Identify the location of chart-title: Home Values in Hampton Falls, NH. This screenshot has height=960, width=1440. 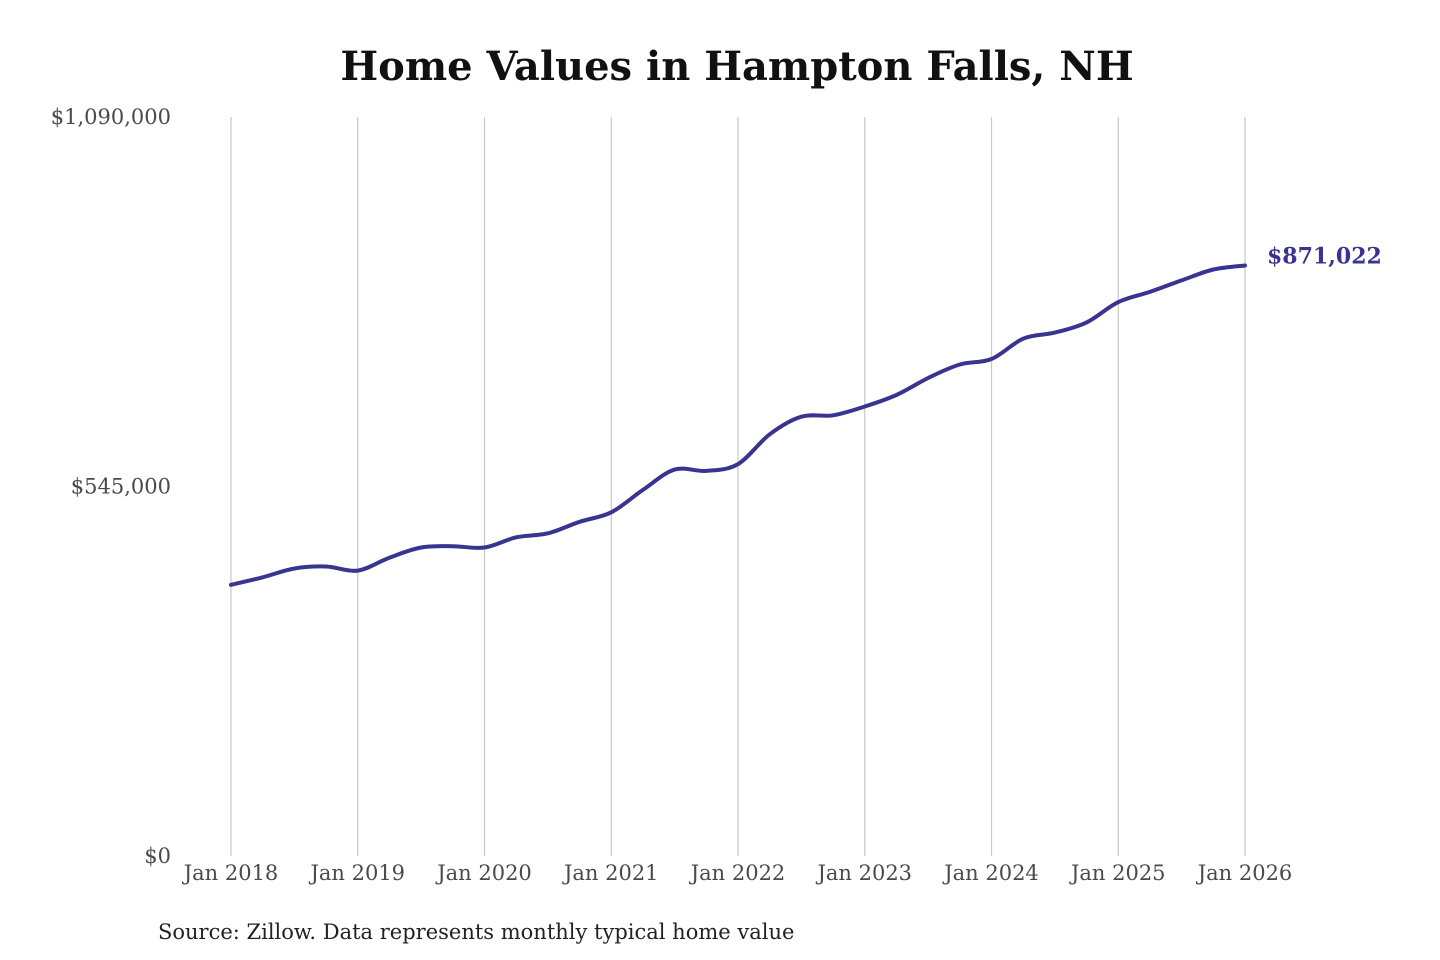
(736, 66).